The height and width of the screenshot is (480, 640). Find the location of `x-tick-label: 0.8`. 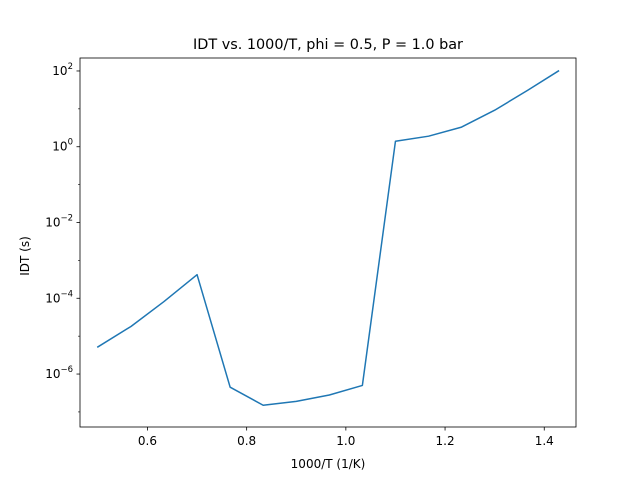

x-tick-label: 0.8 is located at coordinates (246, 441).